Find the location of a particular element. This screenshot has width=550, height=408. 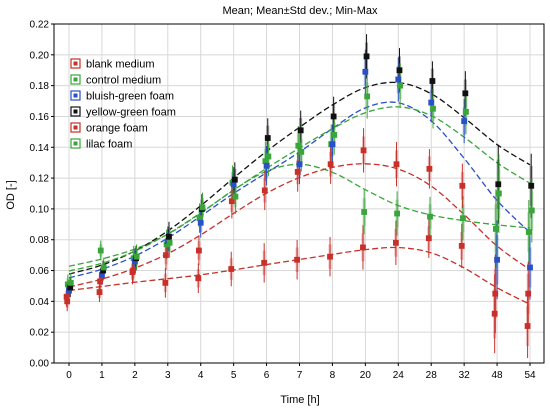

y-tick-label: 0.06 is located at coordinates (40, 271).